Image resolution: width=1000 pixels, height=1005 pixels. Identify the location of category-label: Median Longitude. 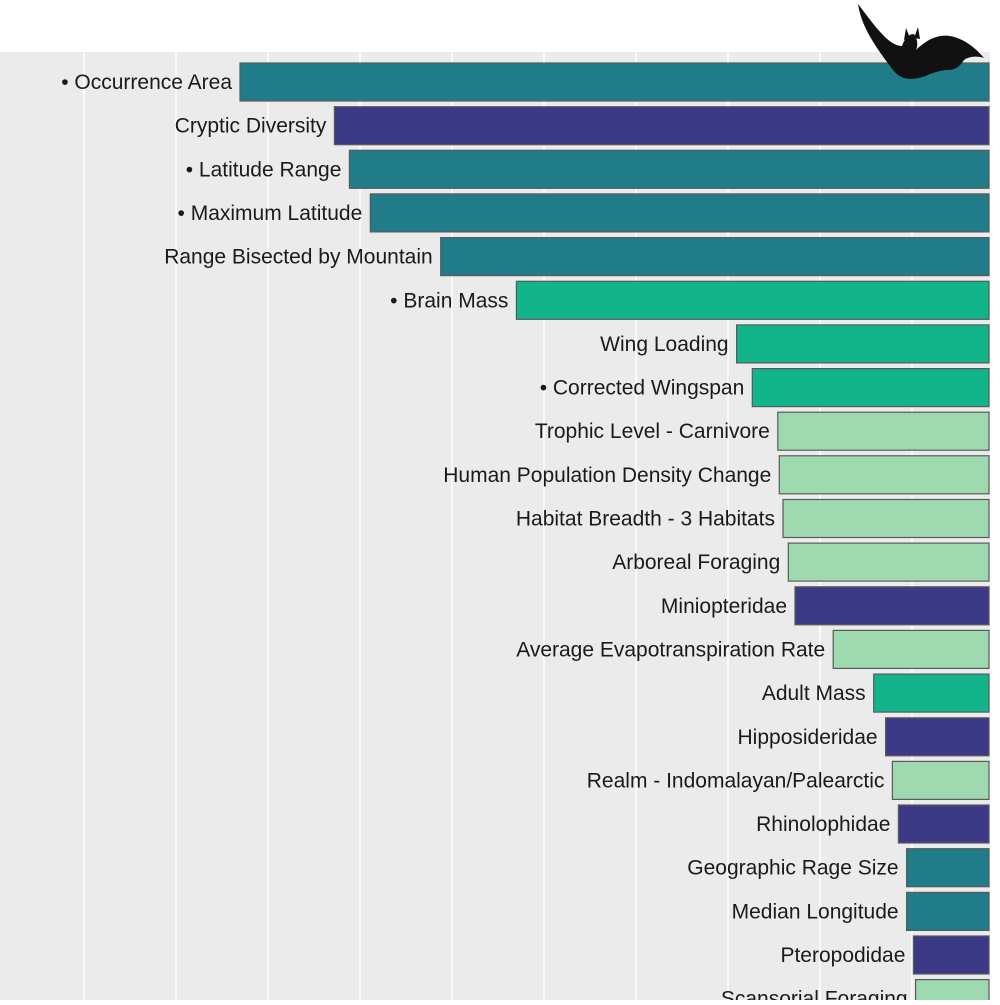
(815, 911).